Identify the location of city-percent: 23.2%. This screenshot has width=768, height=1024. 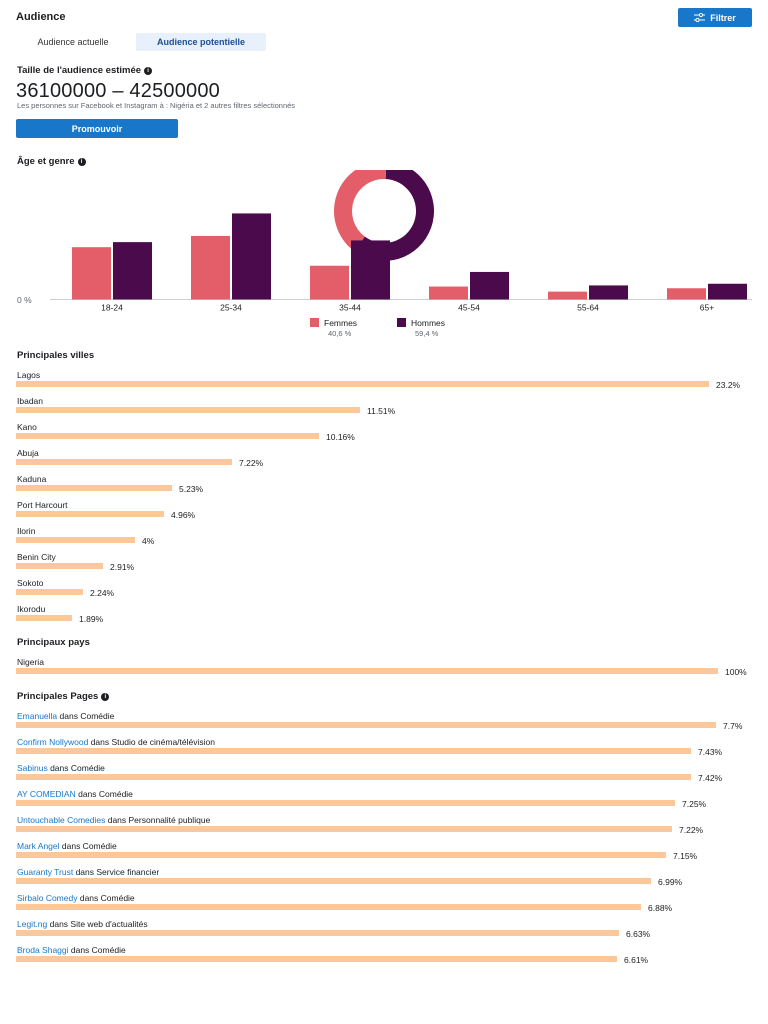
(728, 385).